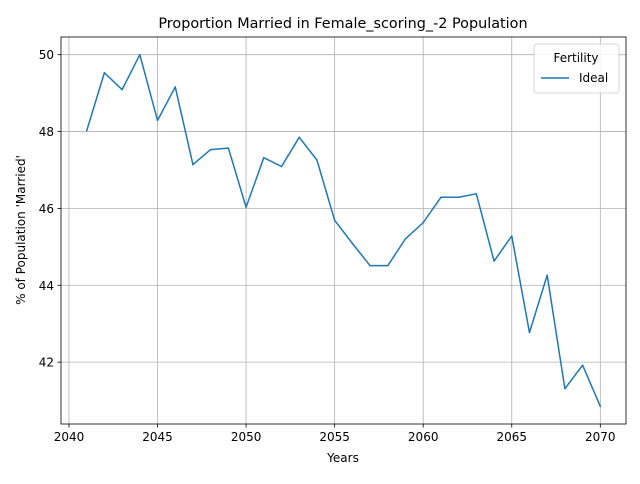 This screenshot has width=640, height=484. I want to click on legend-title: Fertility, so click(575, 58).